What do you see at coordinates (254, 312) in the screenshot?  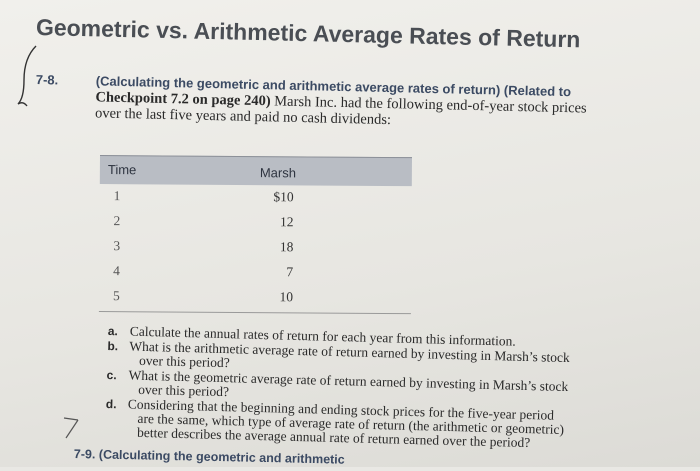 I see `table-bottom-rule` at bounding box center [254, 312].